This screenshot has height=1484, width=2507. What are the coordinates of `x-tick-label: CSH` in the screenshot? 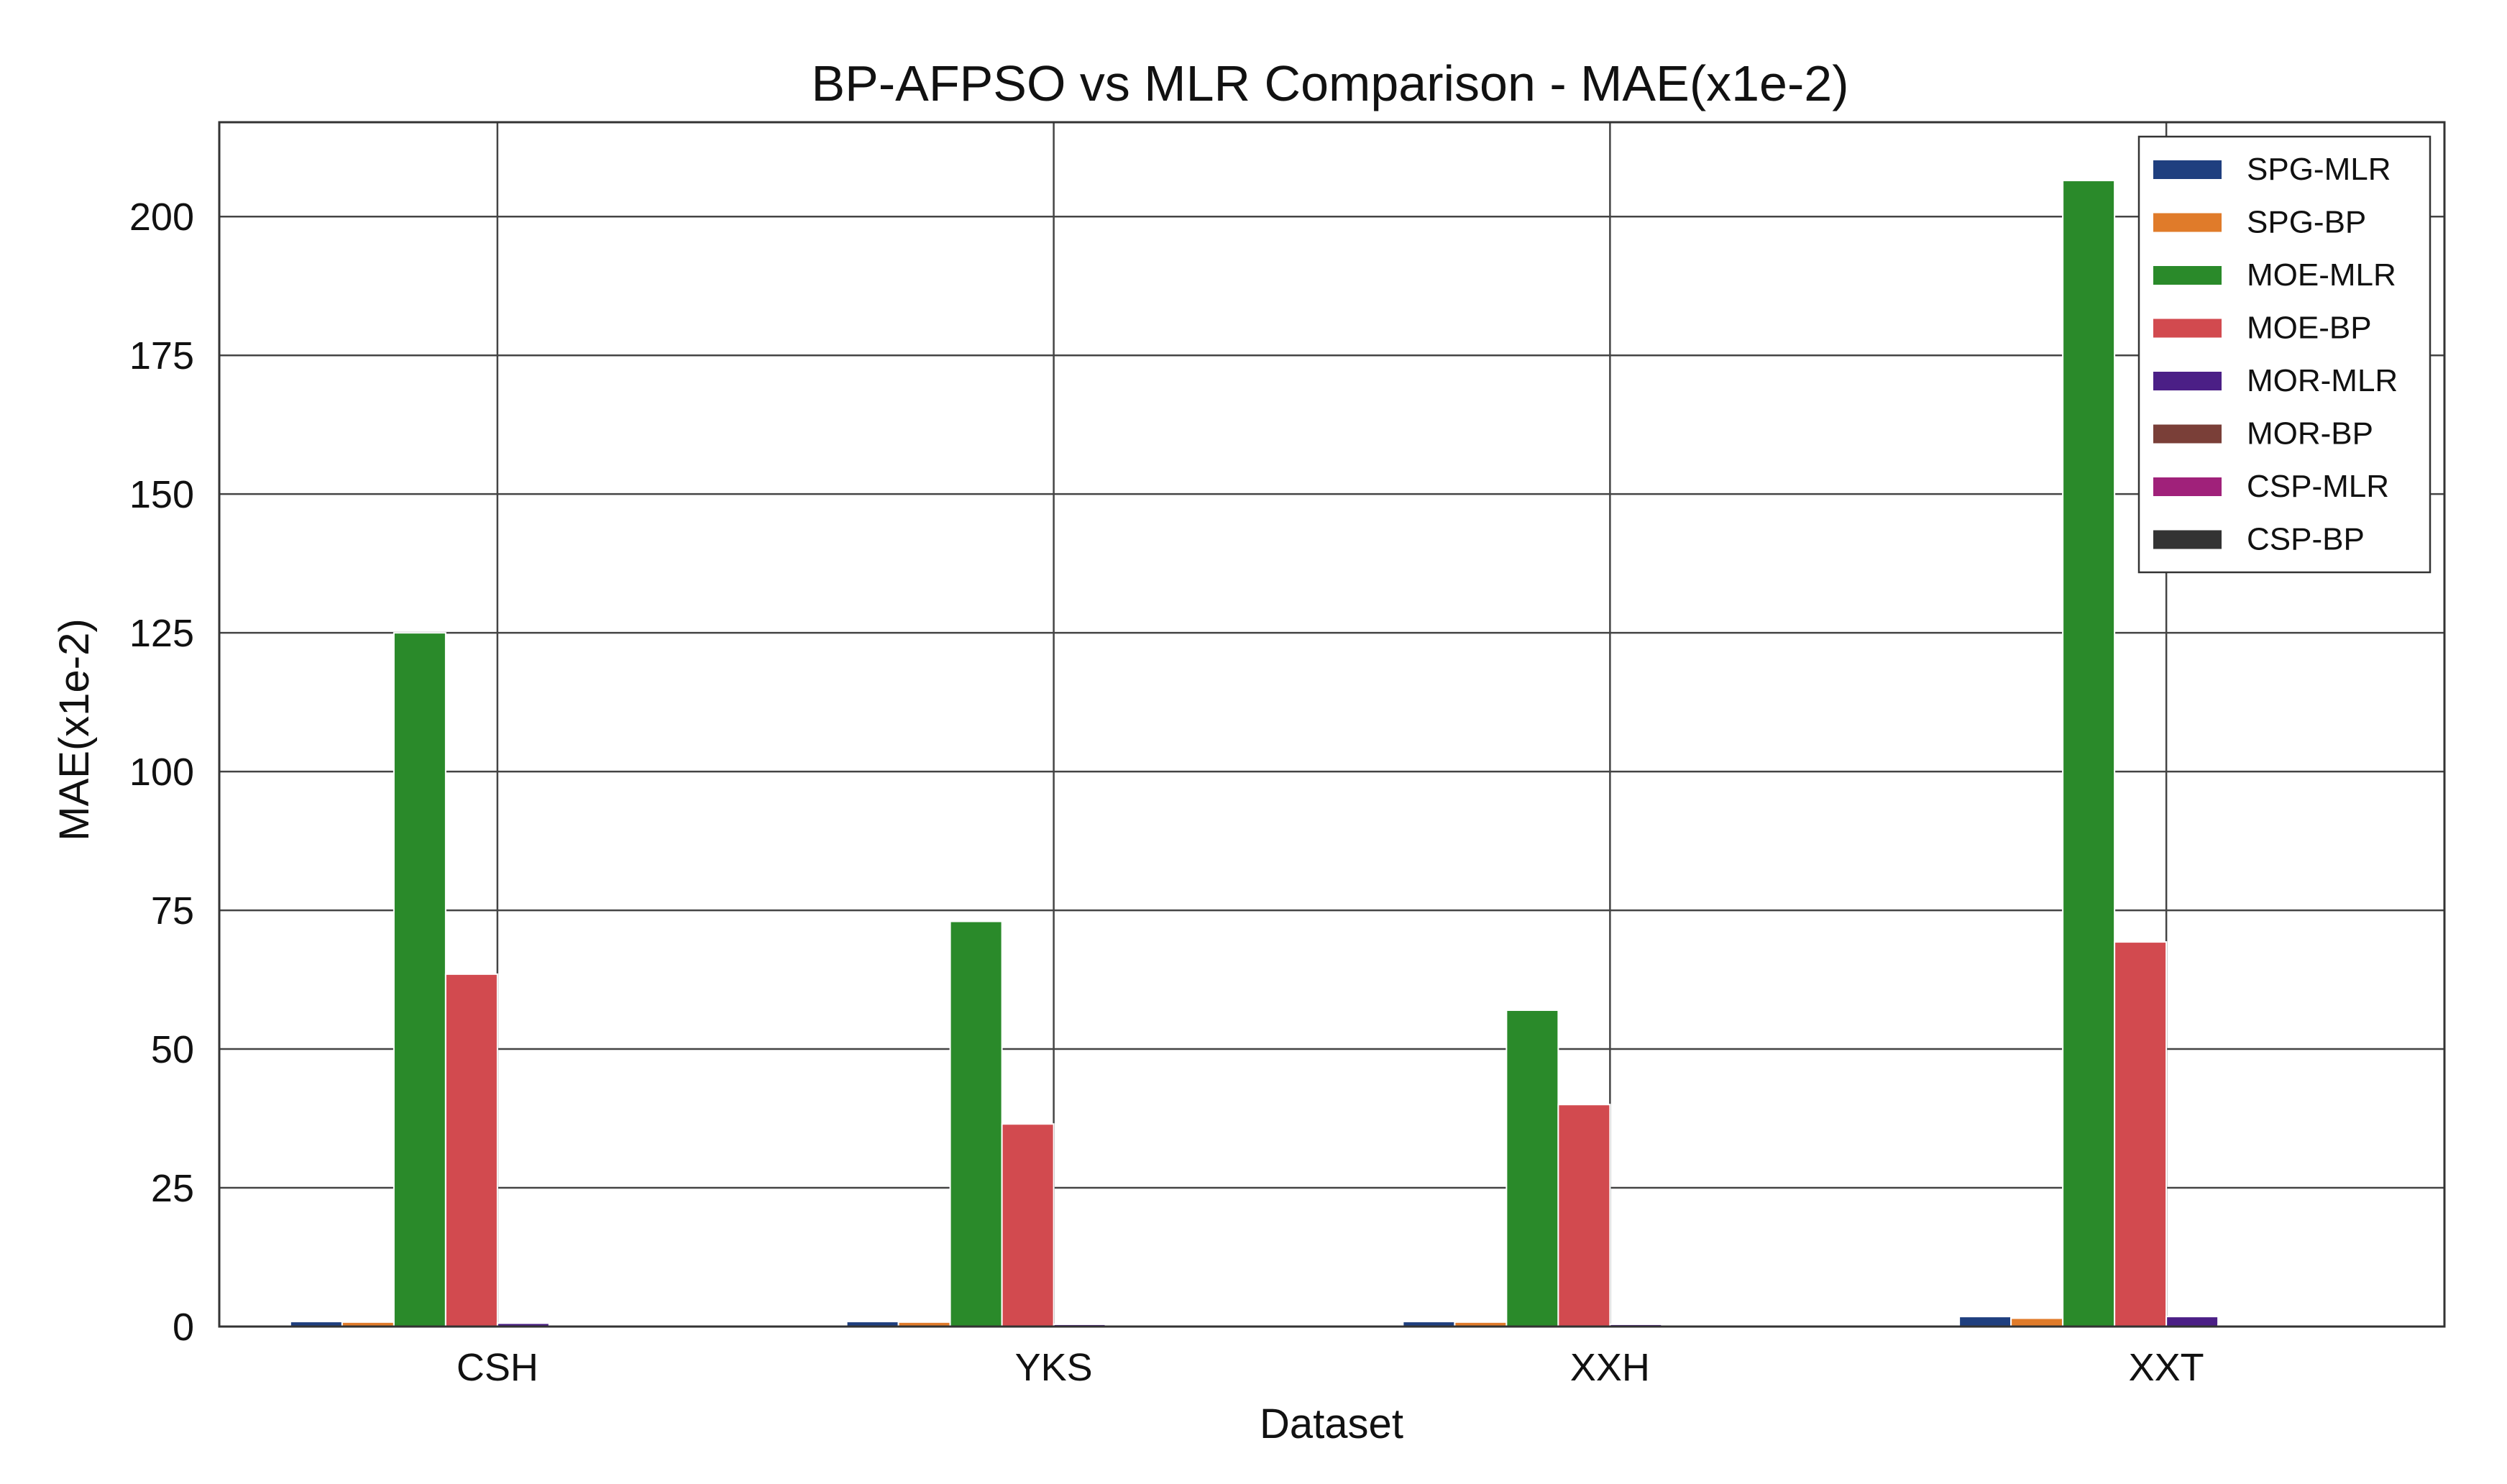 It's located at (497, 1367).